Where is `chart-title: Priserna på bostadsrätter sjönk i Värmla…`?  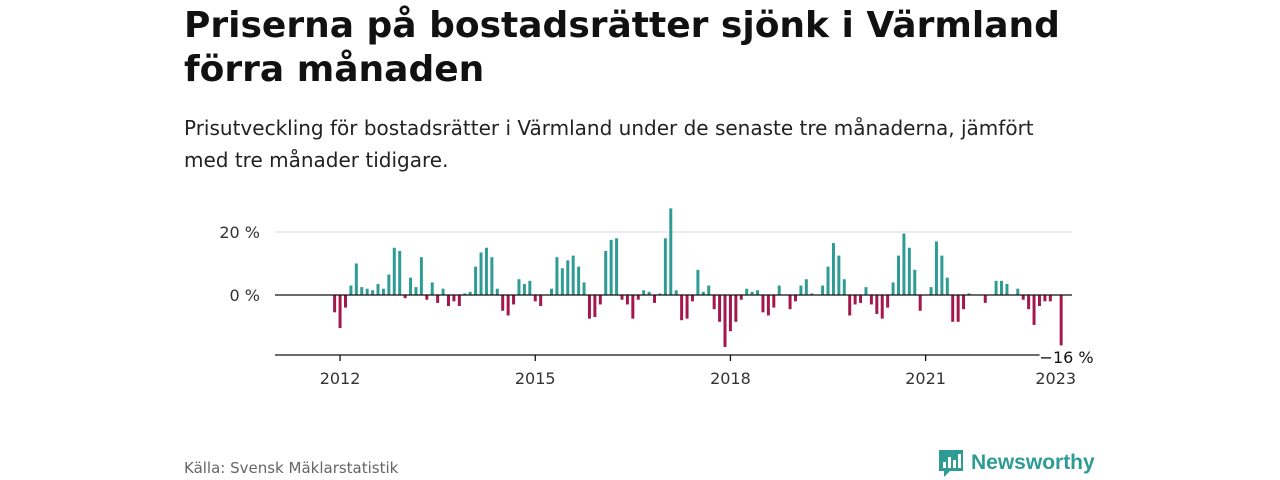 chart-title: Priserna på bostadsrätter sjönk i Värmla… is located at coordinates (622, 47).